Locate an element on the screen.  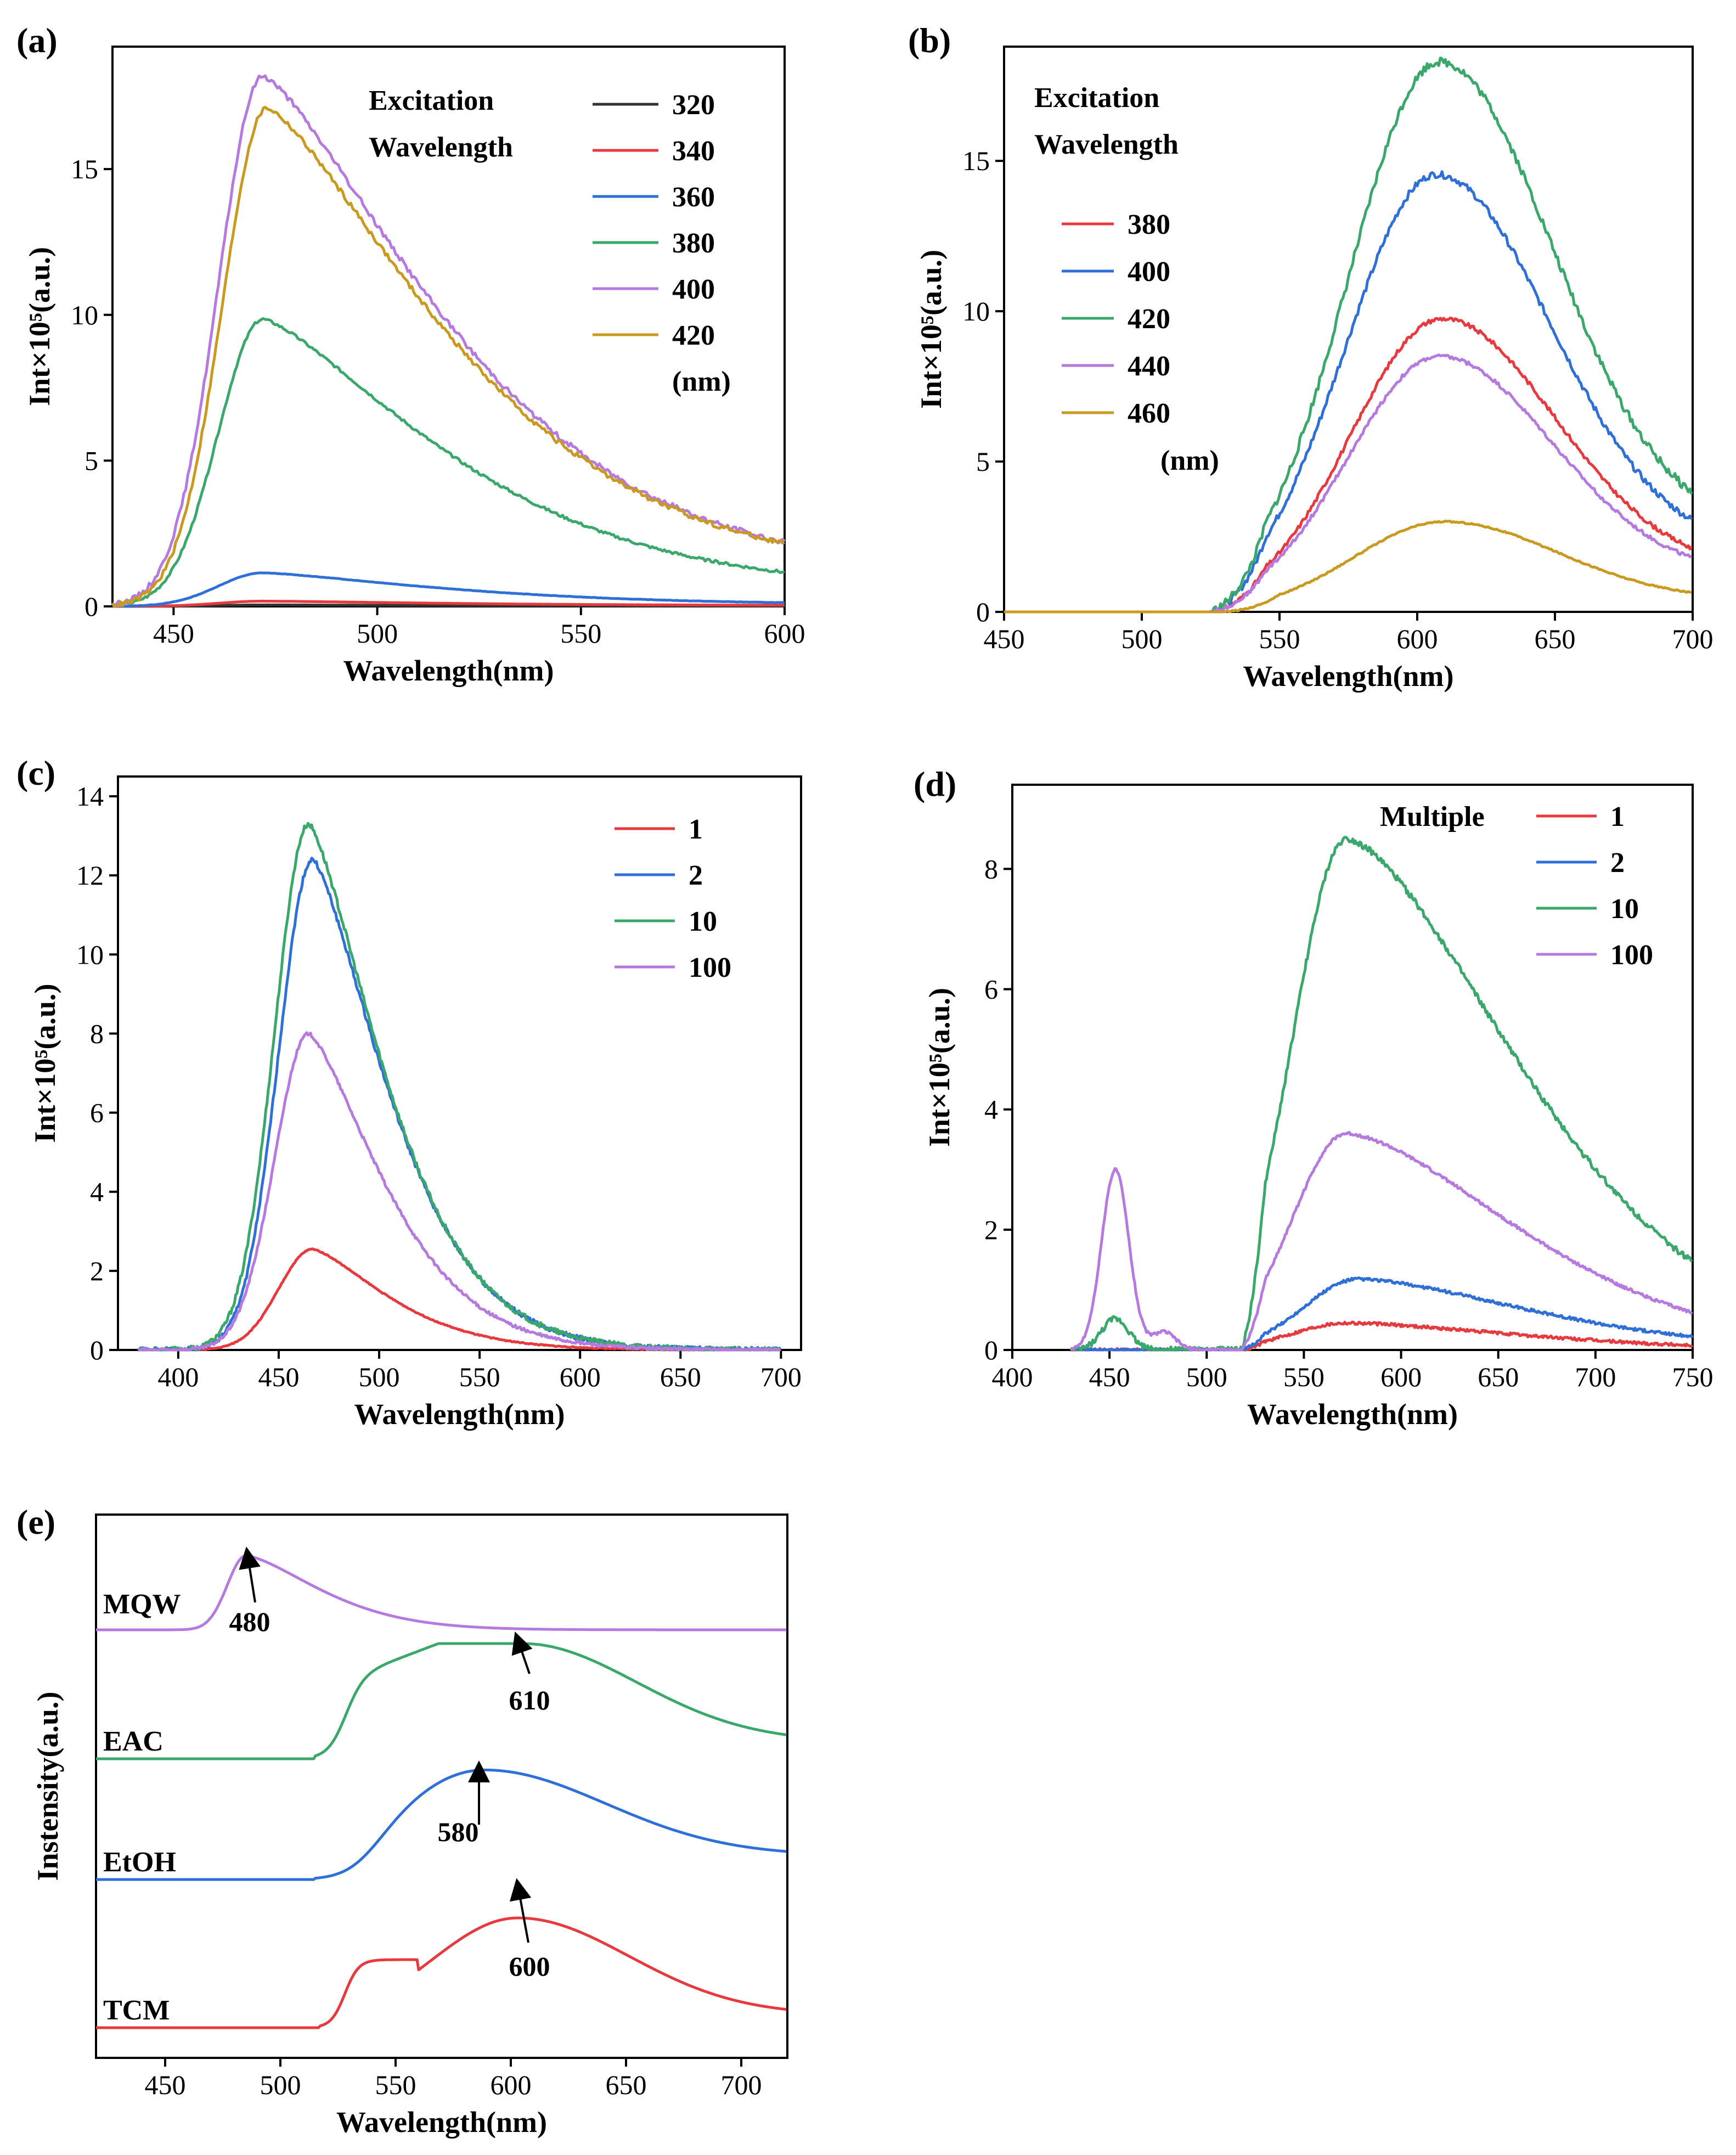
panel-label: (d) is located at coordinates (935, 783).